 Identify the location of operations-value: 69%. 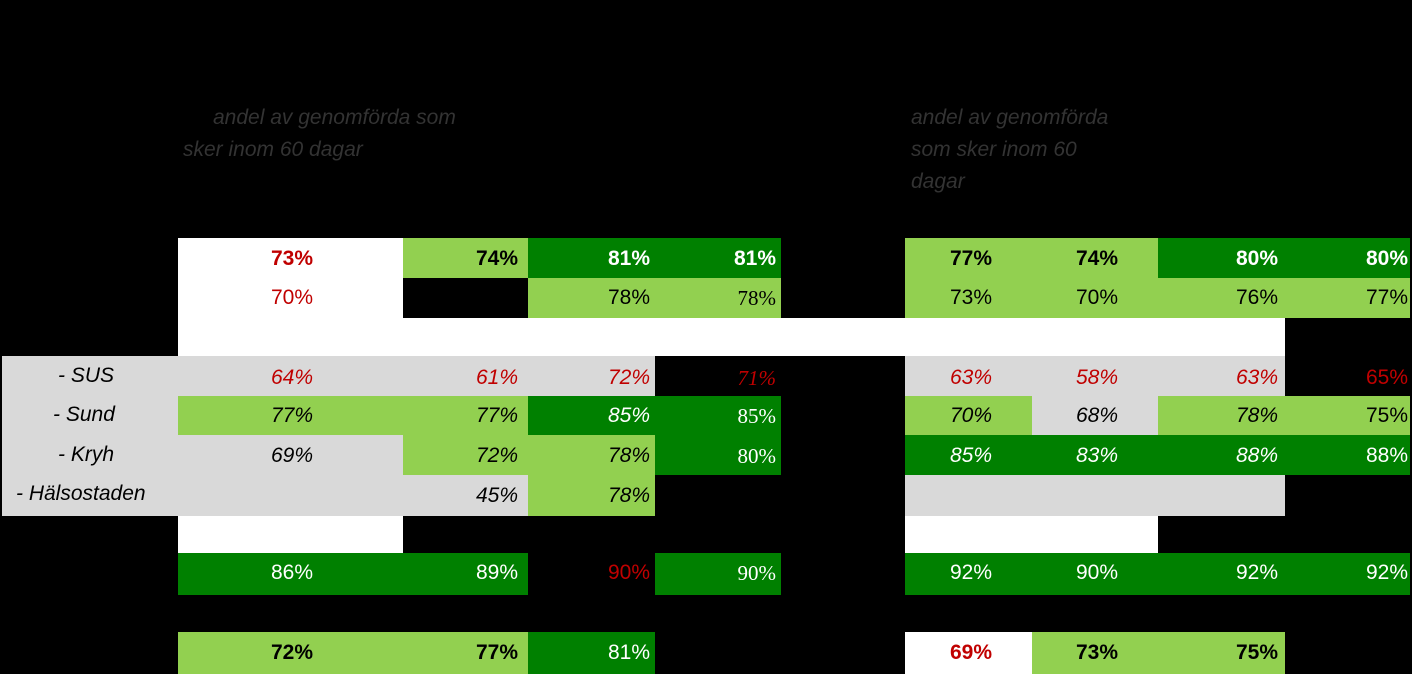
(970, 652).